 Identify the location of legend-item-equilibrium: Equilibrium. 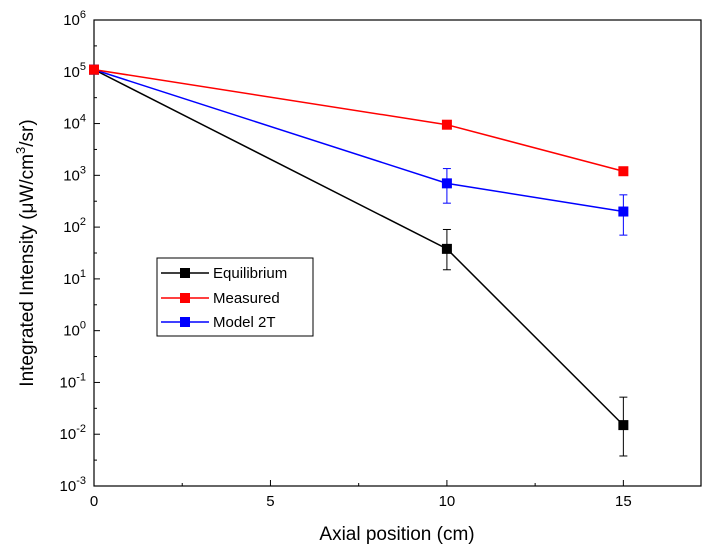
(224, 273).